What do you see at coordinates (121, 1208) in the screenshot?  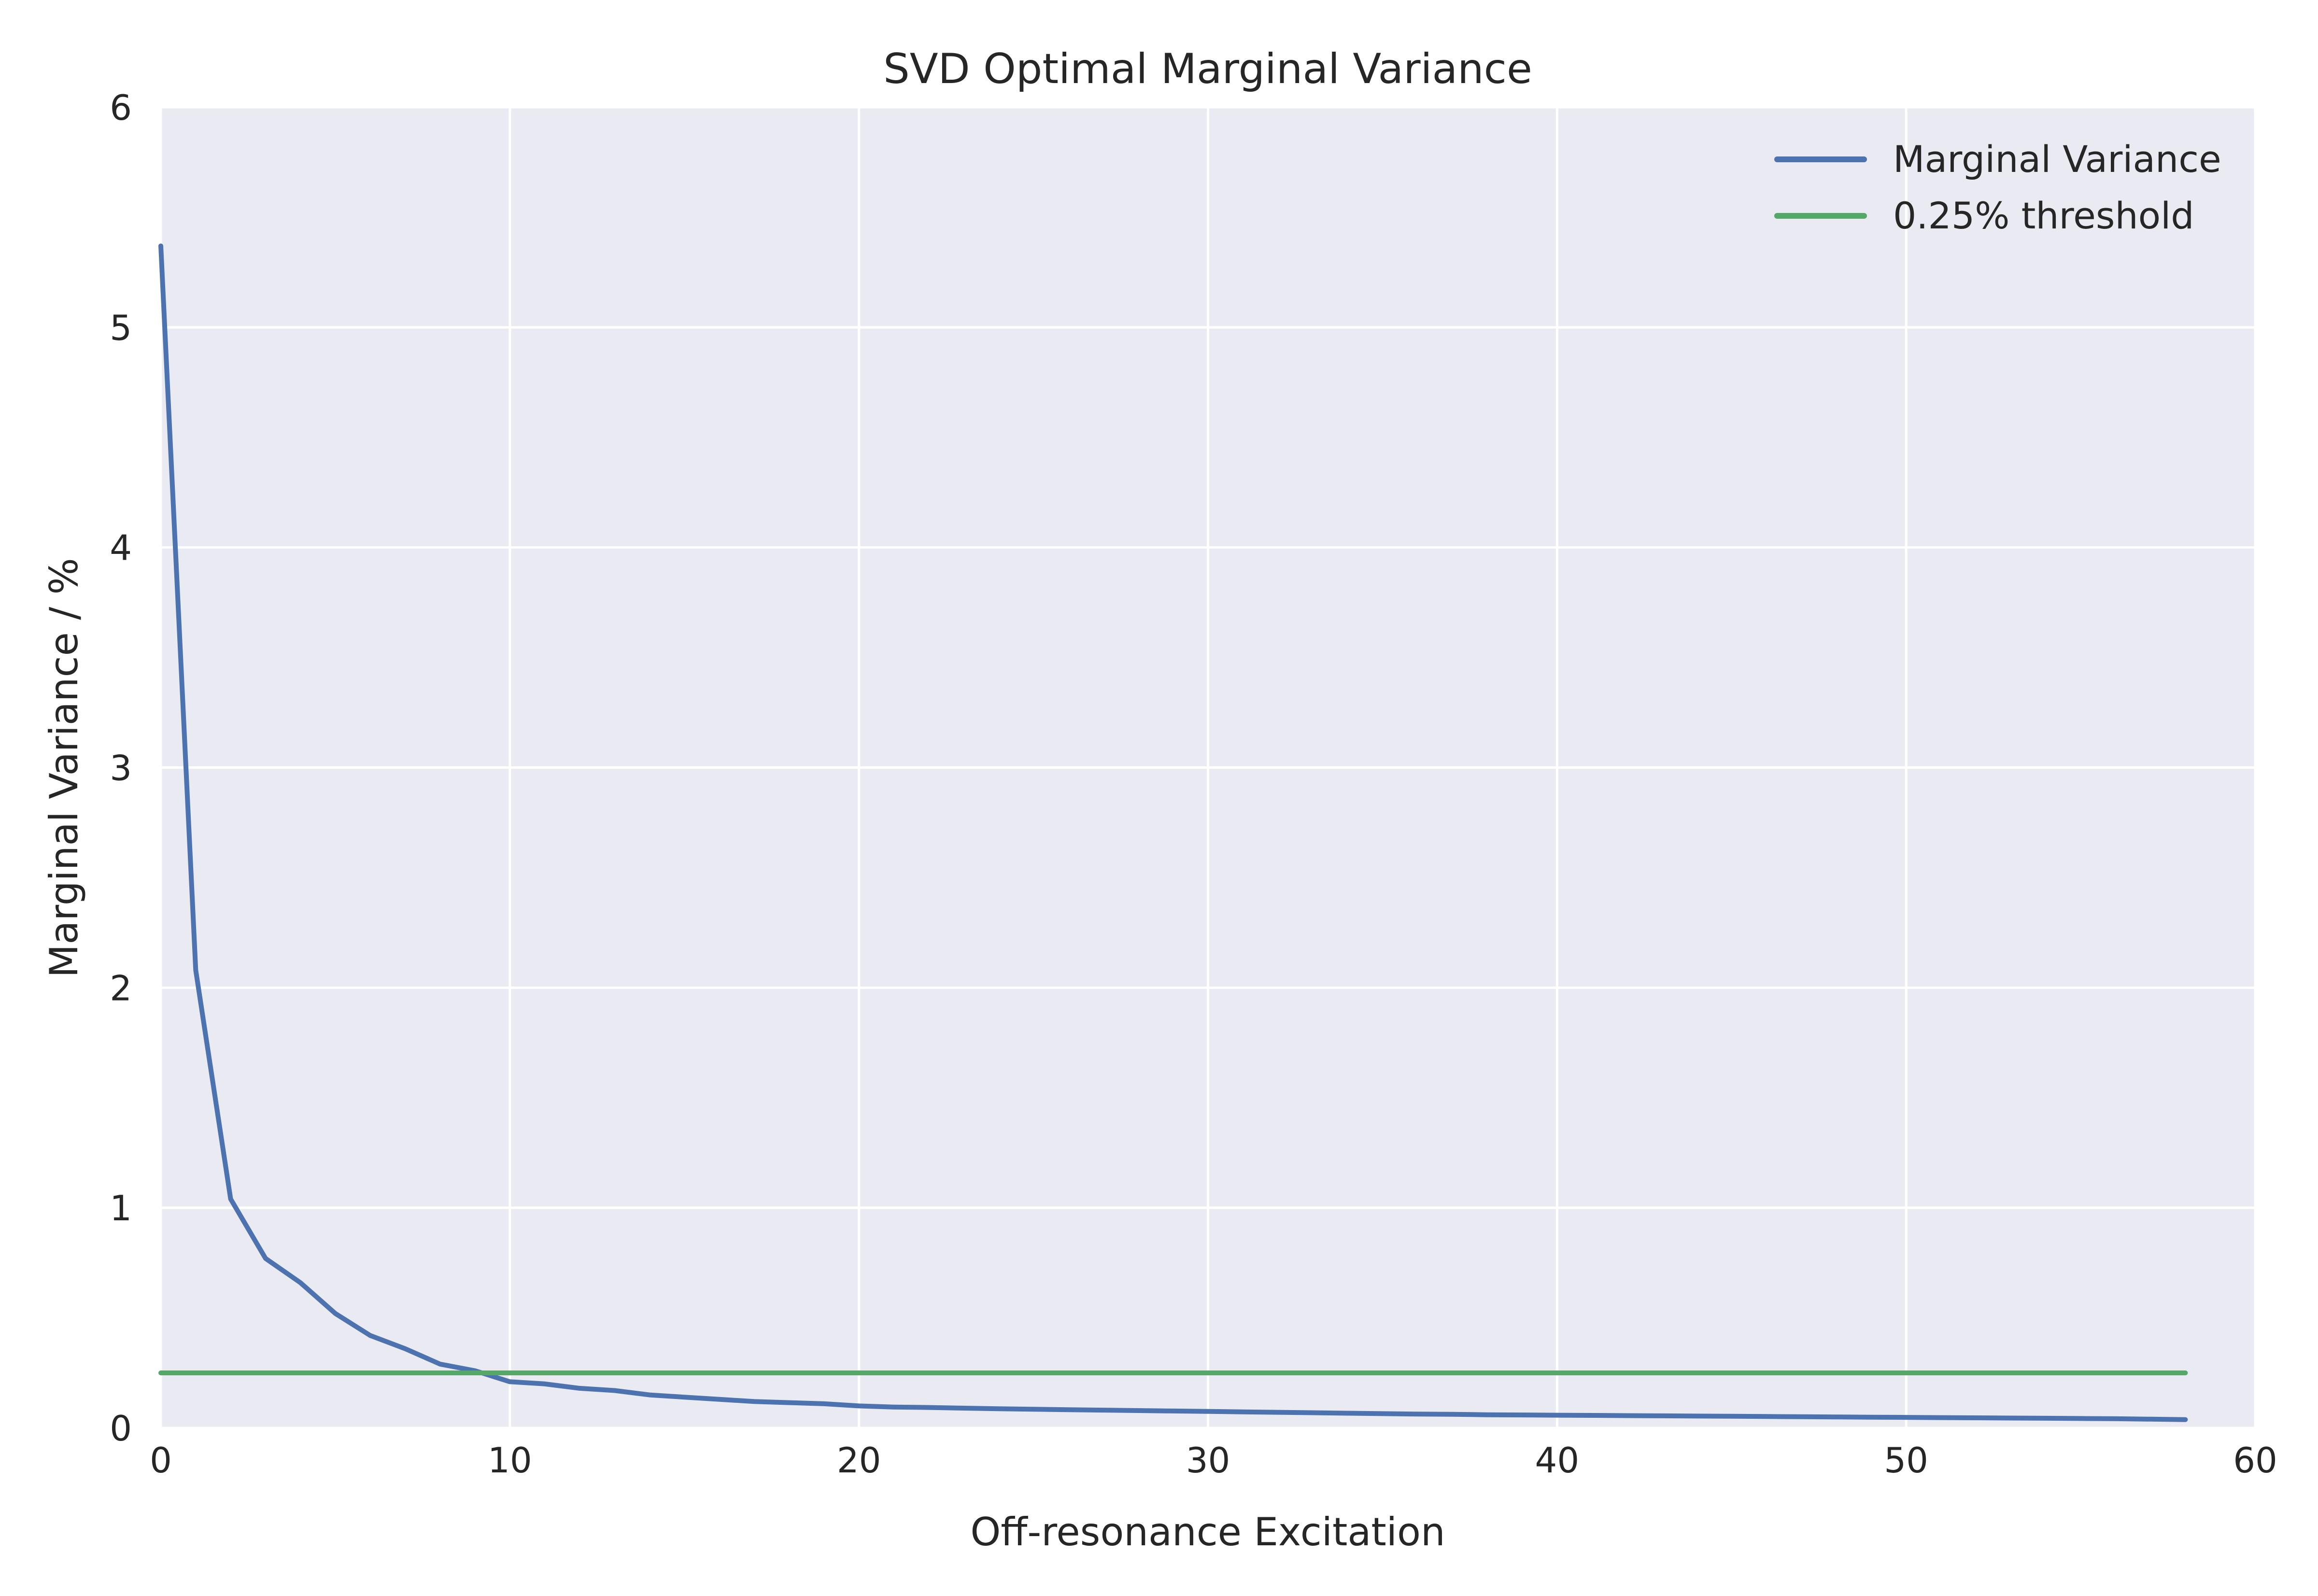 I see `y-tick-label: 1` at bounding box center [121, 1208].